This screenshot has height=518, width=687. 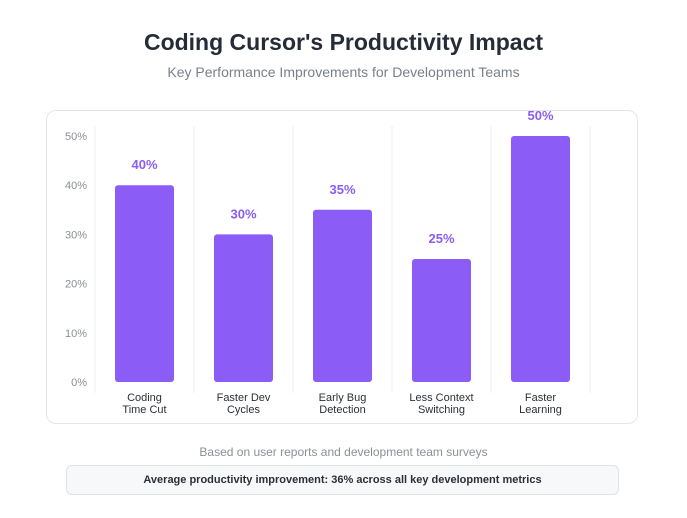 What do you see at coordinates (76, 334) in the screenshot?
I see `y-tick-label: 10%` at bounding box center [76, 334].